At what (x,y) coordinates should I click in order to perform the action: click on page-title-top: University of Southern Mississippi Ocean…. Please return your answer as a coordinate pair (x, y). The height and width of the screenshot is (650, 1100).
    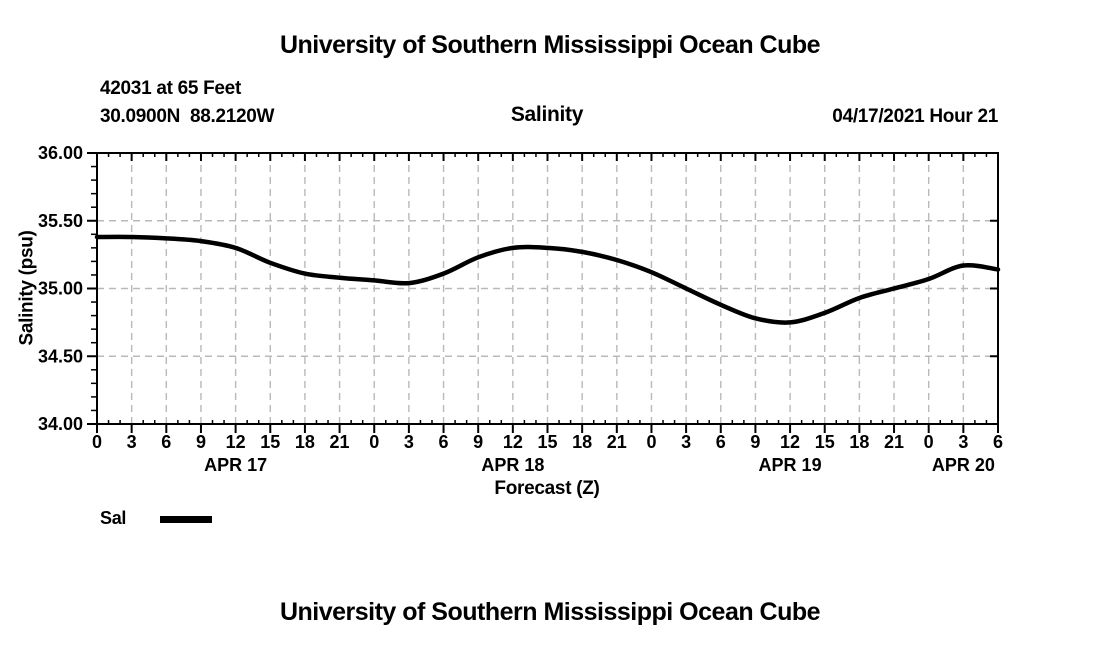
    Looking at the image, I should click on (550, 45).